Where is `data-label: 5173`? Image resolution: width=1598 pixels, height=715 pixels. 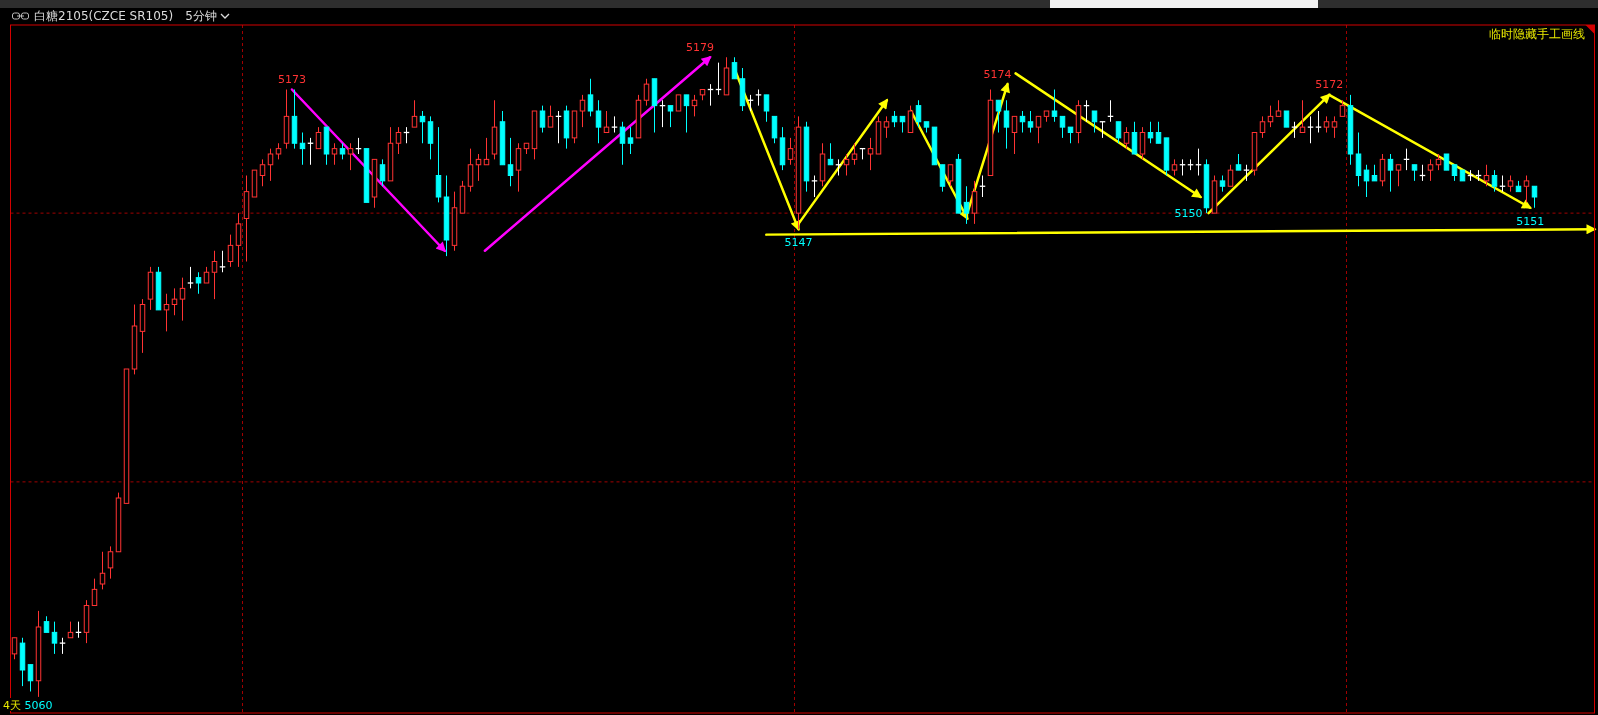 data-label: 5173 is located at coordinates (291, 79).